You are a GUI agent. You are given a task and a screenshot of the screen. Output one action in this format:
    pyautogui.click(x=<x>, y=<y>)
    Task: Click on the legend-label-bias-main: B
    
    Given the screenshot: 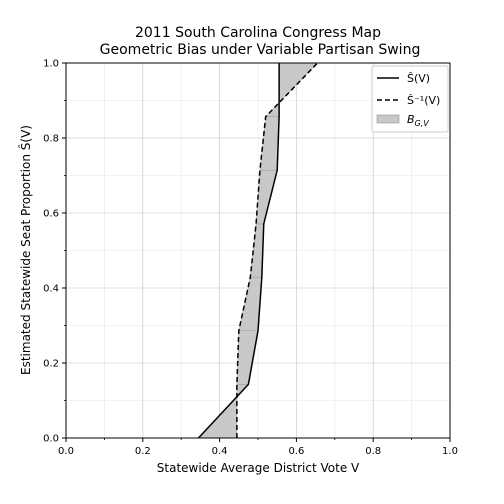 What is the action you would take?
    pyautogui.click(x=411, y=119)
    